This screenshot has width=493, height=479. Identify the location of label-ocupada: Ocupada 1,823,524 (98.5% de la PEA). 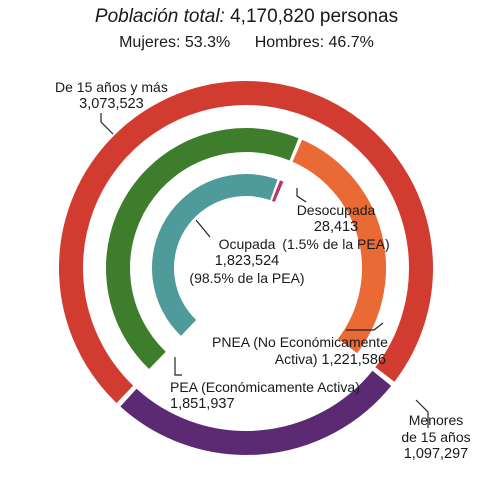
(247, 261).